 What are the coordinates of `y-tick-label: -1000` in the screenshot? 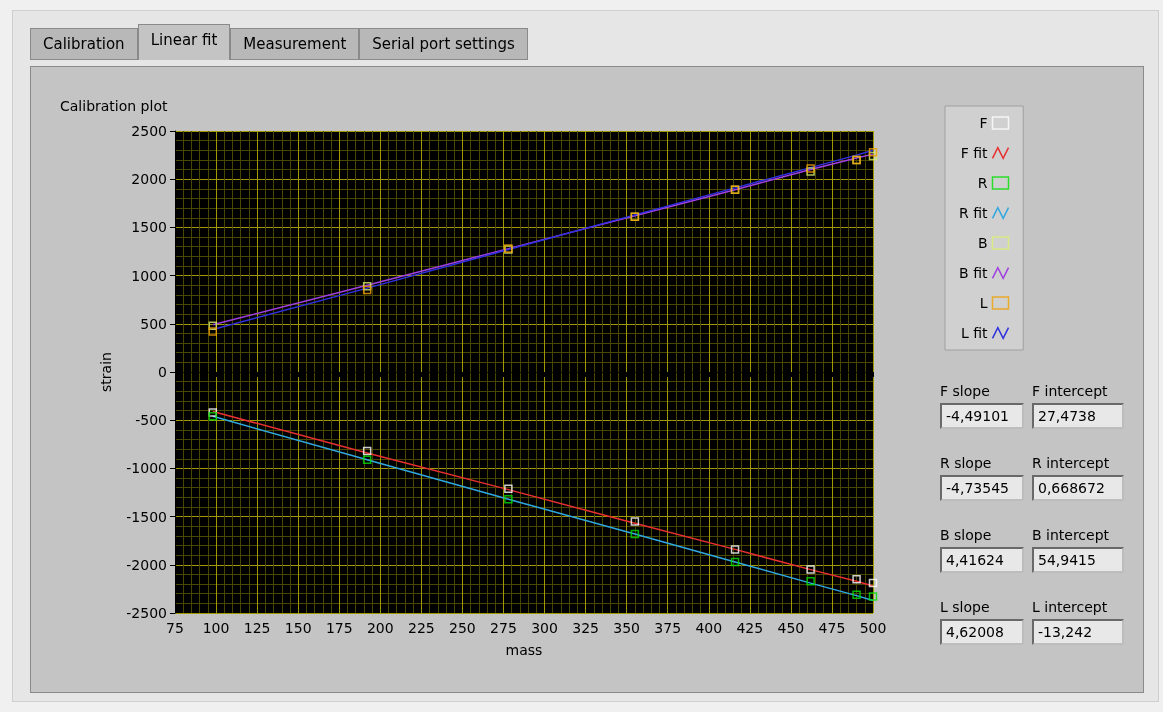 It's located at (146, 468).